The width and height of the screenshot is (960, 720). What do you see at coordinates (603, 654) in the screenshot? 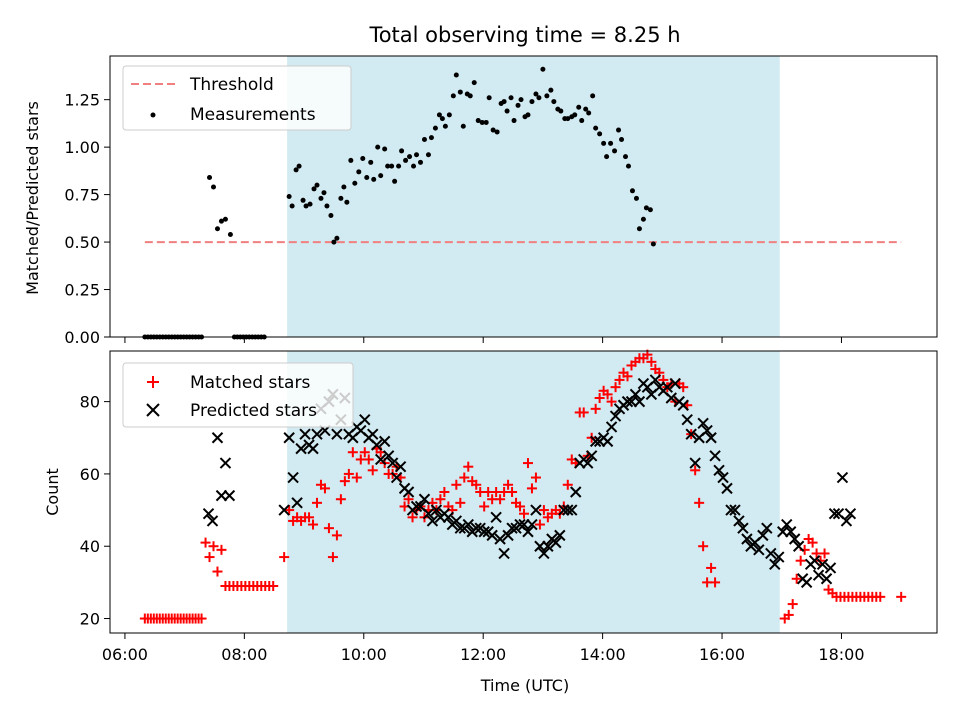
I see `x-tick-label: 14:00` at bounding box center [603, 654].